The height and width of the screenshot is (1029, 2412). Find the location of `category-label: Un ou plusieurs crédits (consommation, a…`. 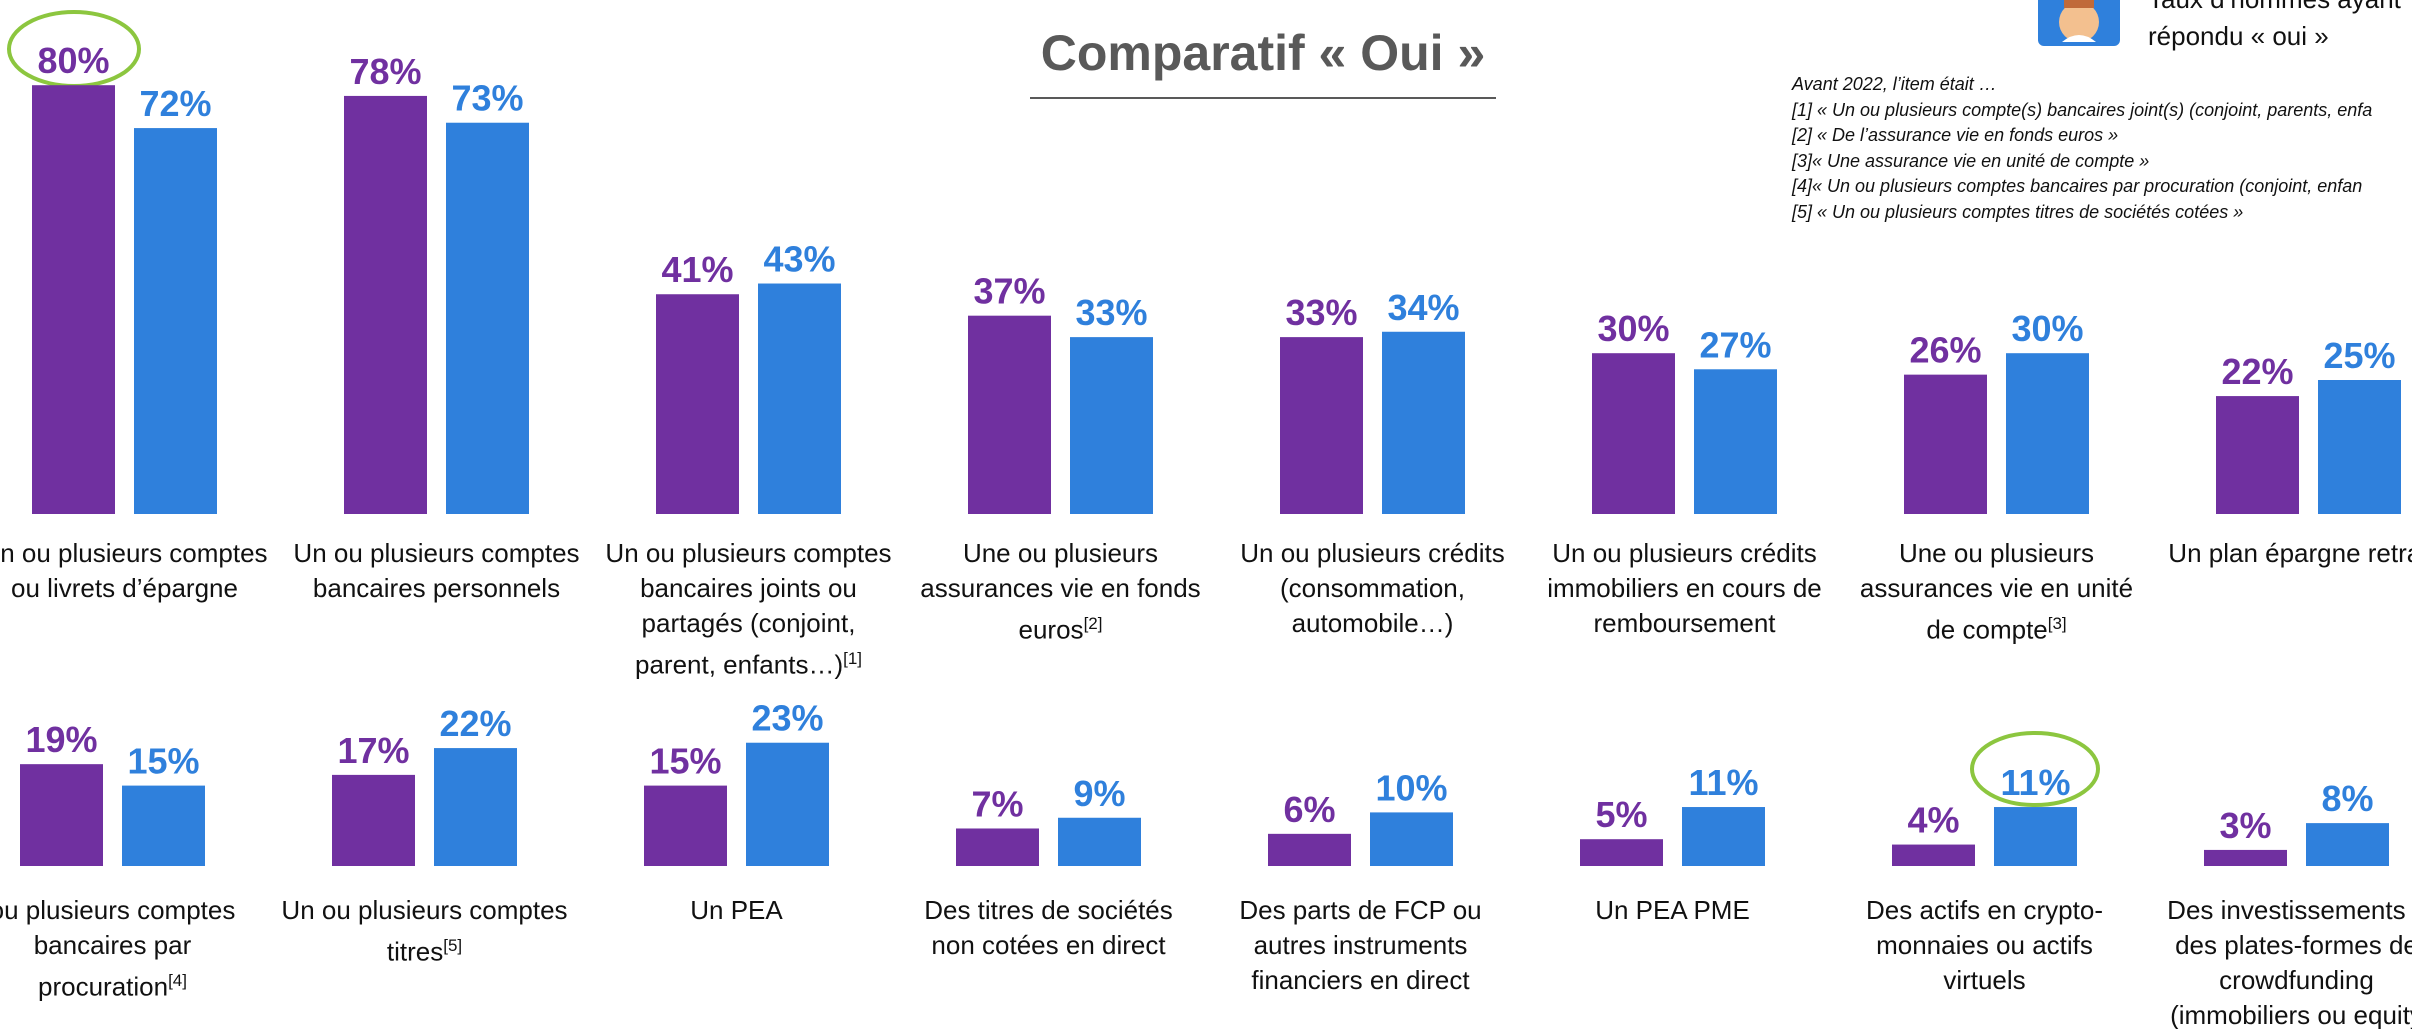

category-label: Un ou plusieurs crédits (consommation, a… is located at coordinates (1373, 588).